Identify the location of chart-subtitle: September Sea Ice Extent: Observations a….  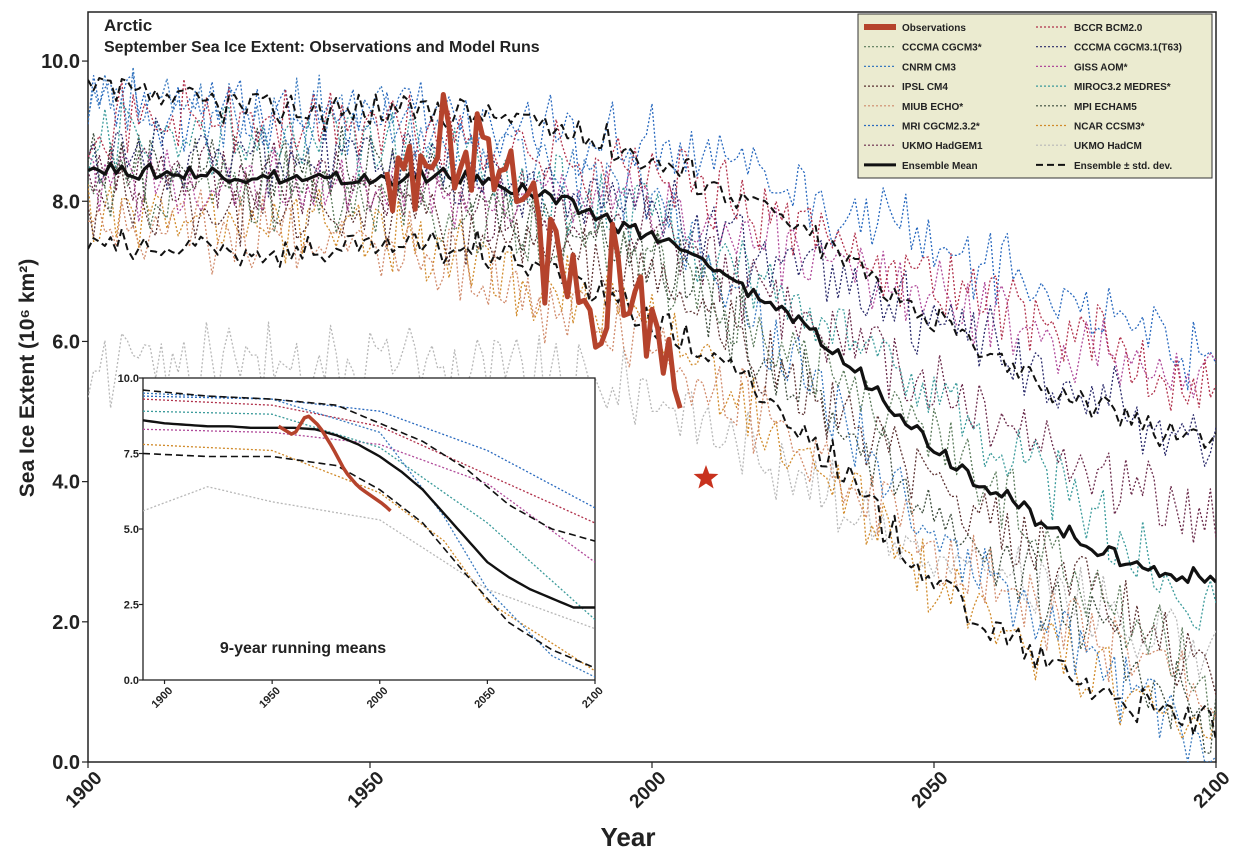
(322, 47).